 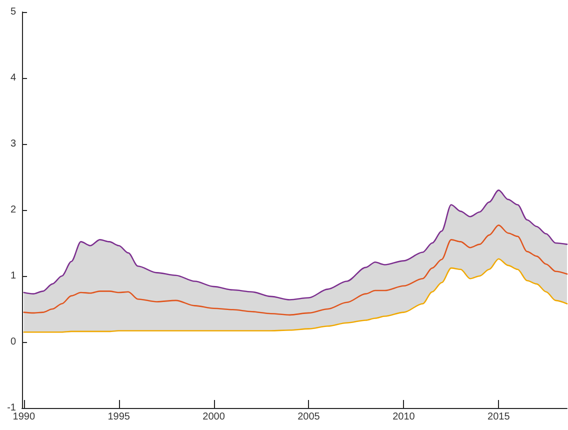 I want to click on y-tick-label: 4, so click(x=13, y=78).